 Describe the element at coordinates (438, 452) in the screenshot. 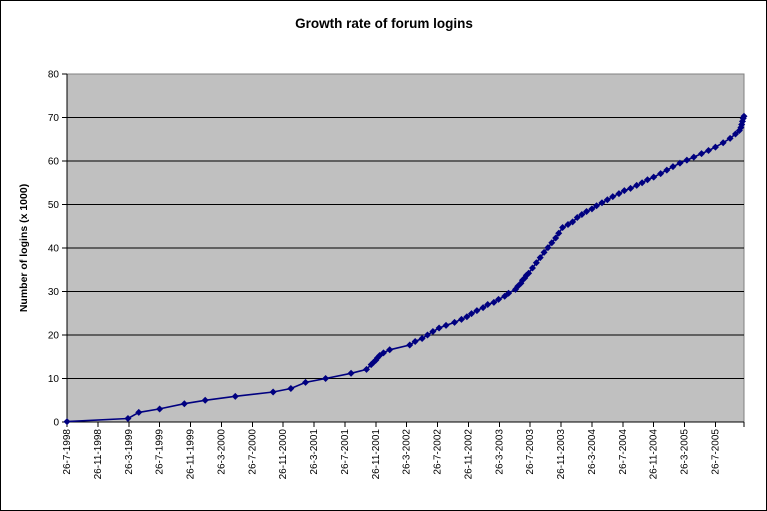

I see `x-tick-label: 26-7-2002` at that location.